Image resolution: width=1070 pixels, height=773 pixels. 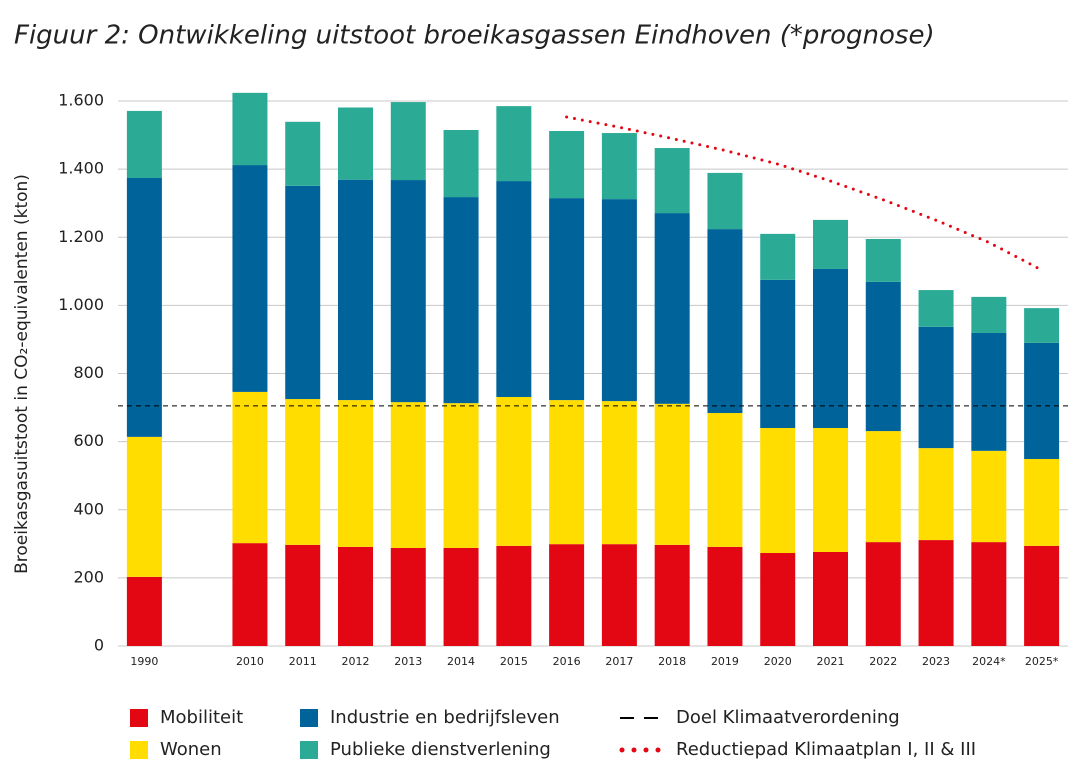 I want to click on y-tick-label: 400, so click(x=88, y=508).